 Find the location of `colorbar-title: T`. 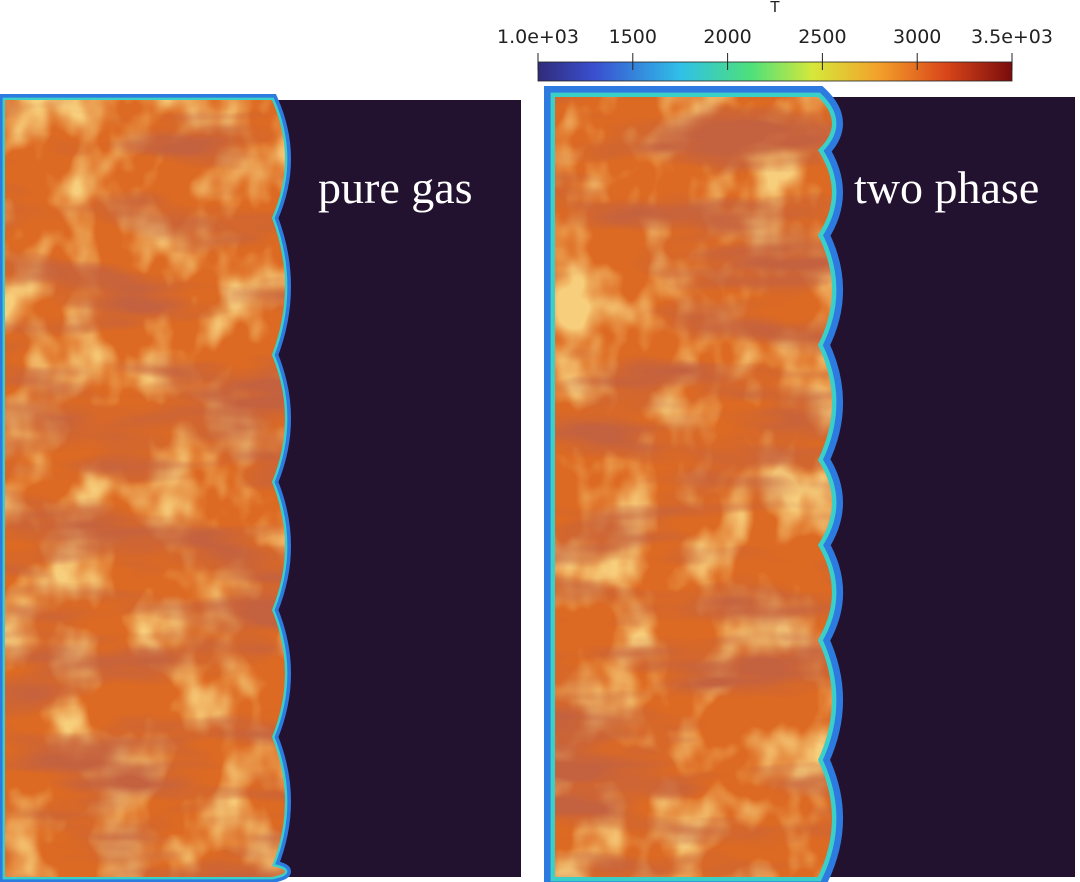

colorbar-title: T is located at coordinates (774, 8).